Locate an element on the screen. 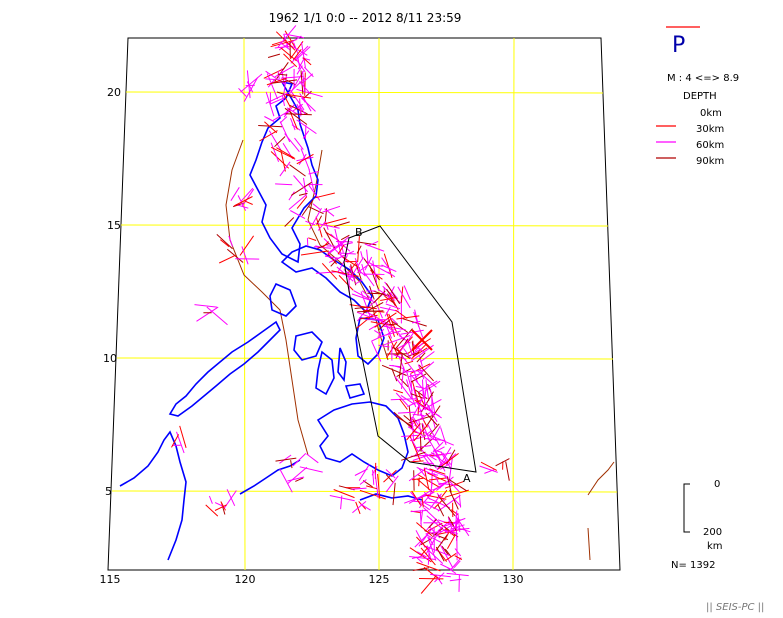 Image resolution: width=783 pixels, height=618 pixels. map-title: 1962 1/1 0:0 -- 2012 8/11 23:59 is located at coordinates (365, 18).